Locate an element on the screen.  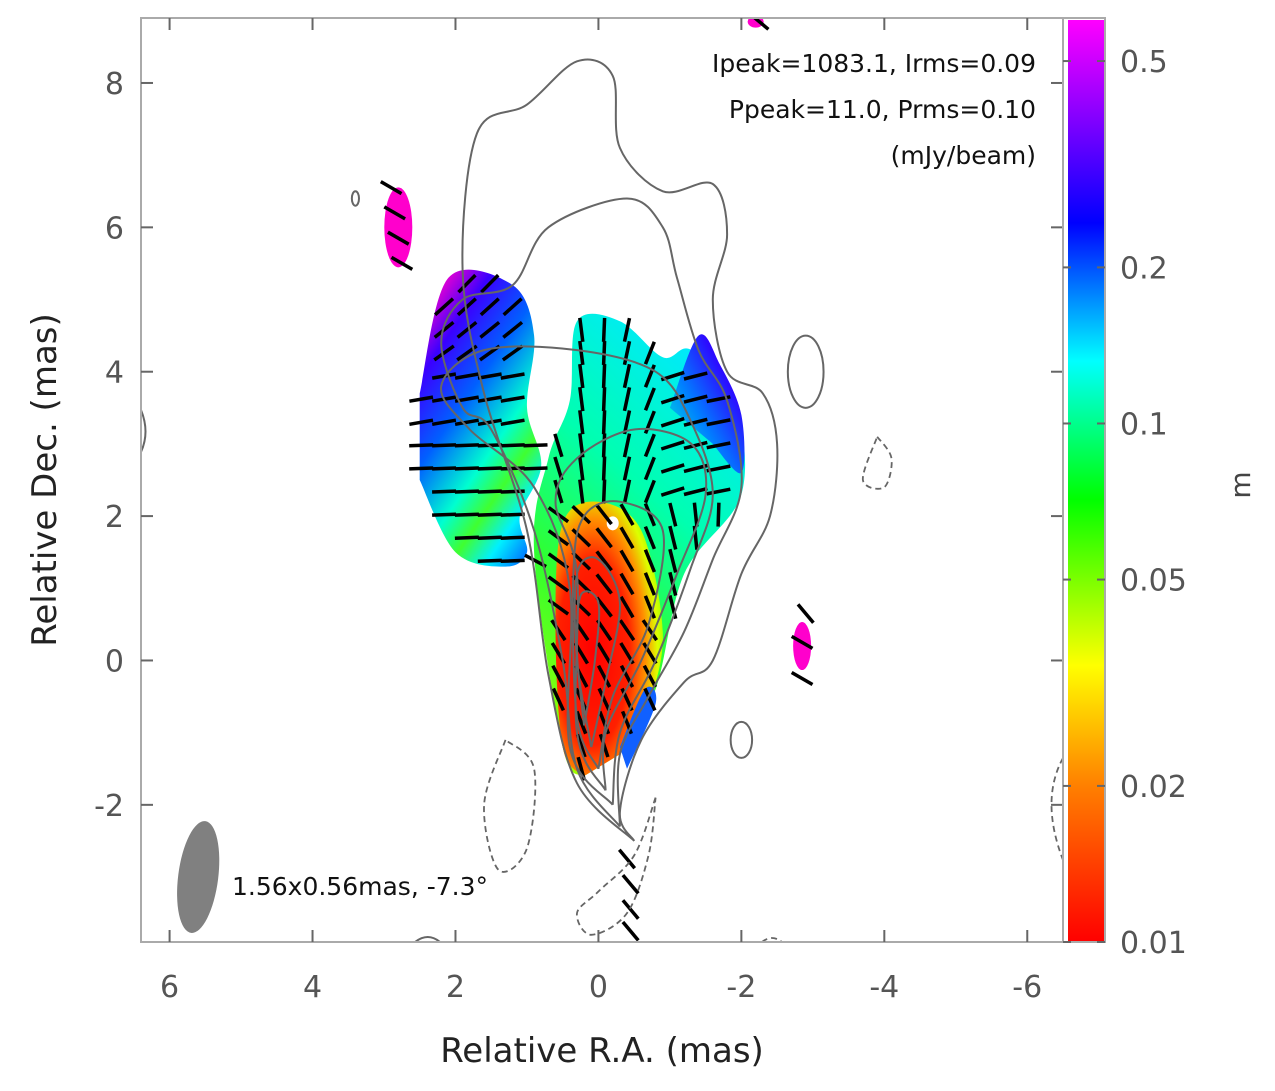
x-tick-label: -6 is located at coordinates (1027, 987).